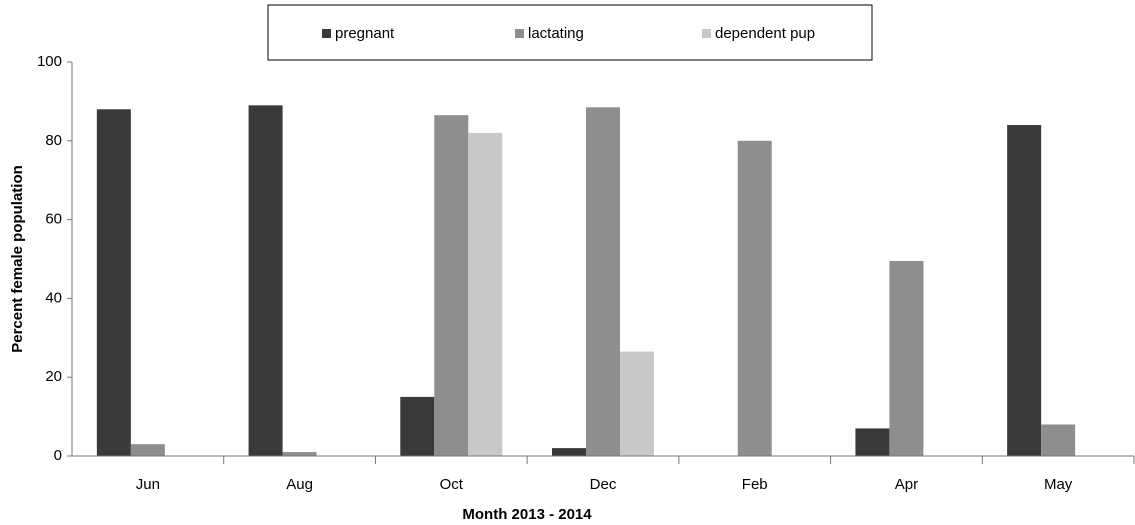 The height and width of the screenshot is (525, 1135). Describe the element at coordinates (365, 33) in the screenshot. I see `legend-label: pregnant` at that location.